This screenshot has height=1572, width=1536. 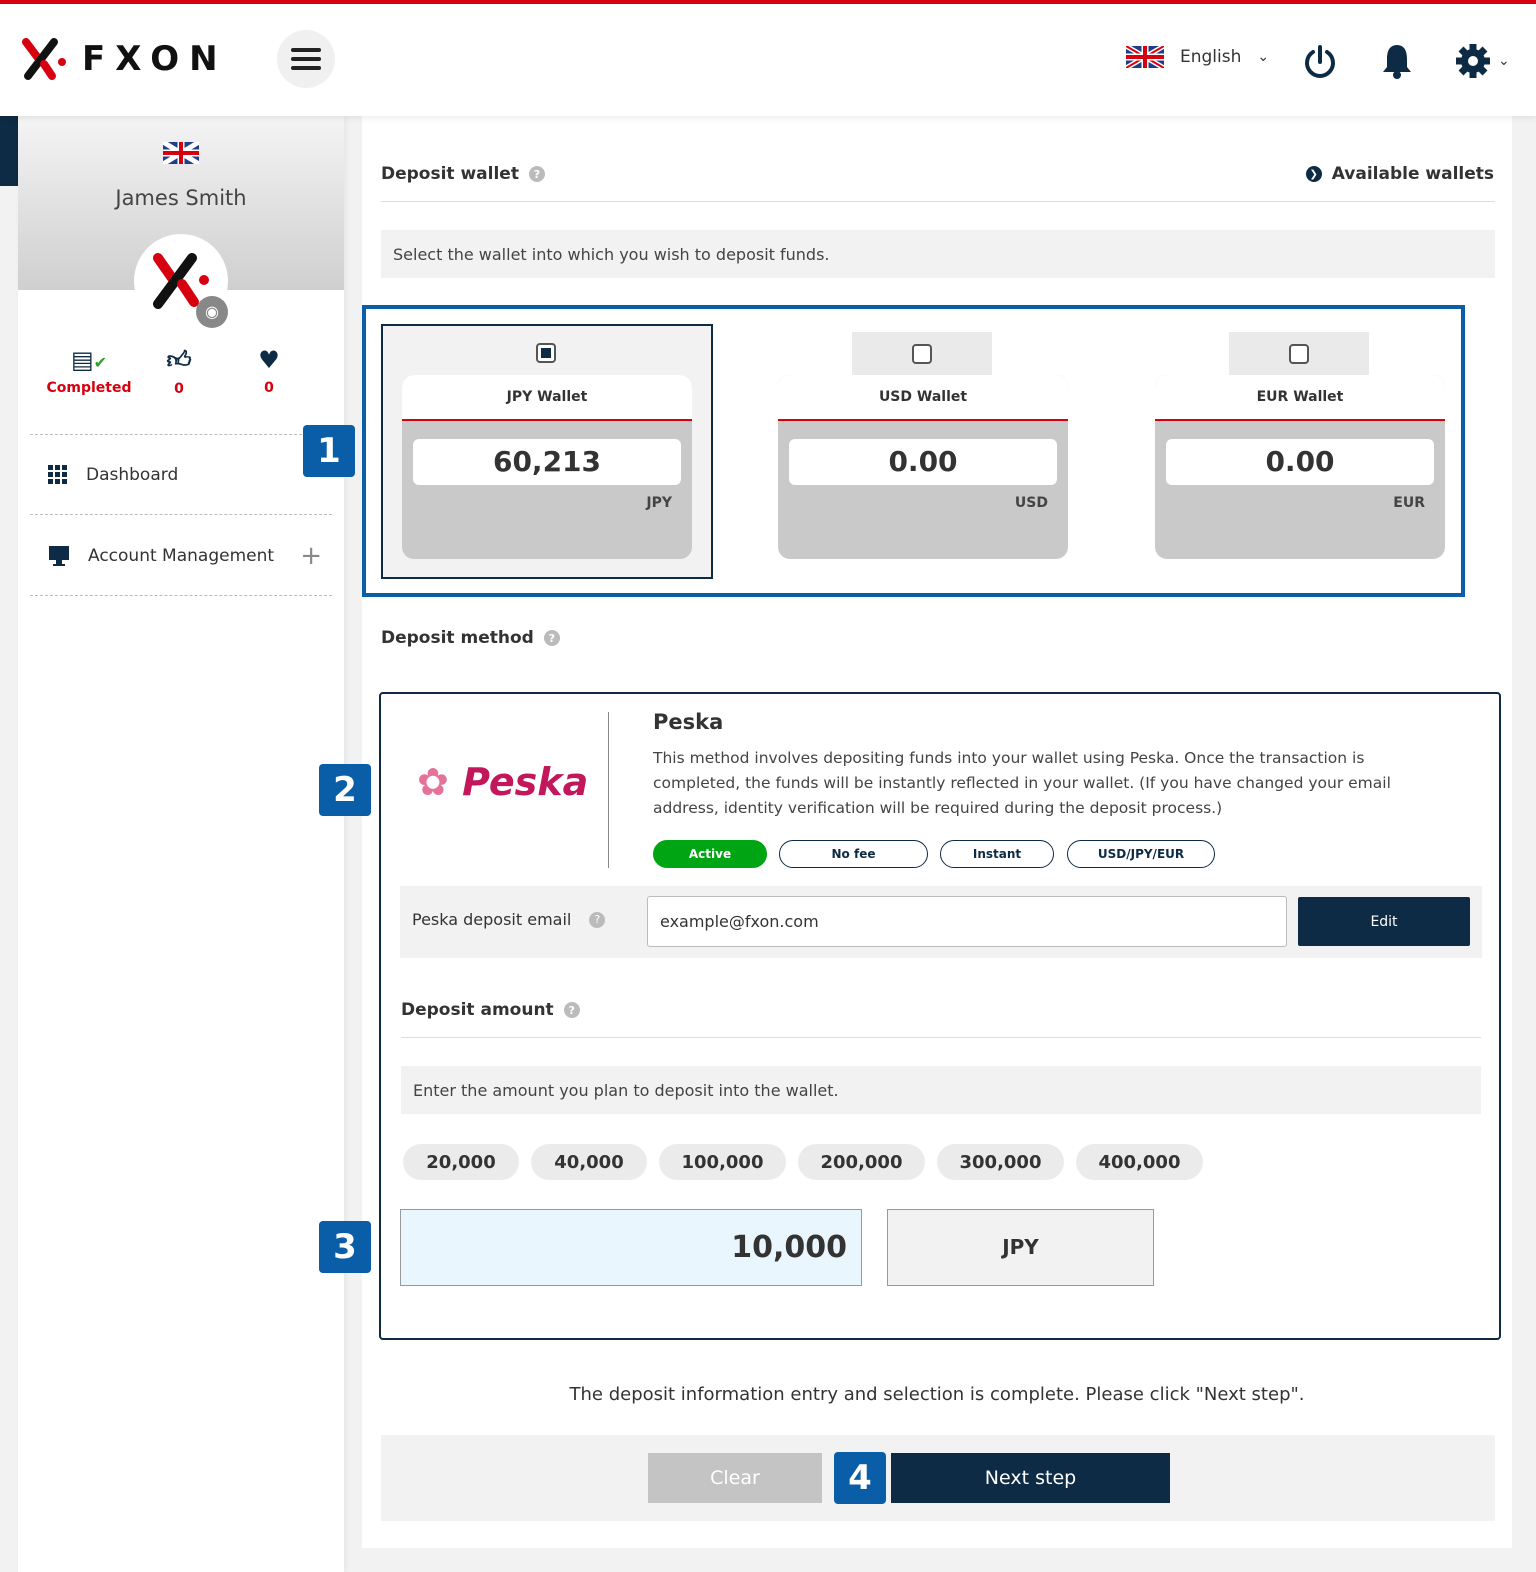 I want to click on sidebar-item-label: Account Management, so click(x=181, y=555).